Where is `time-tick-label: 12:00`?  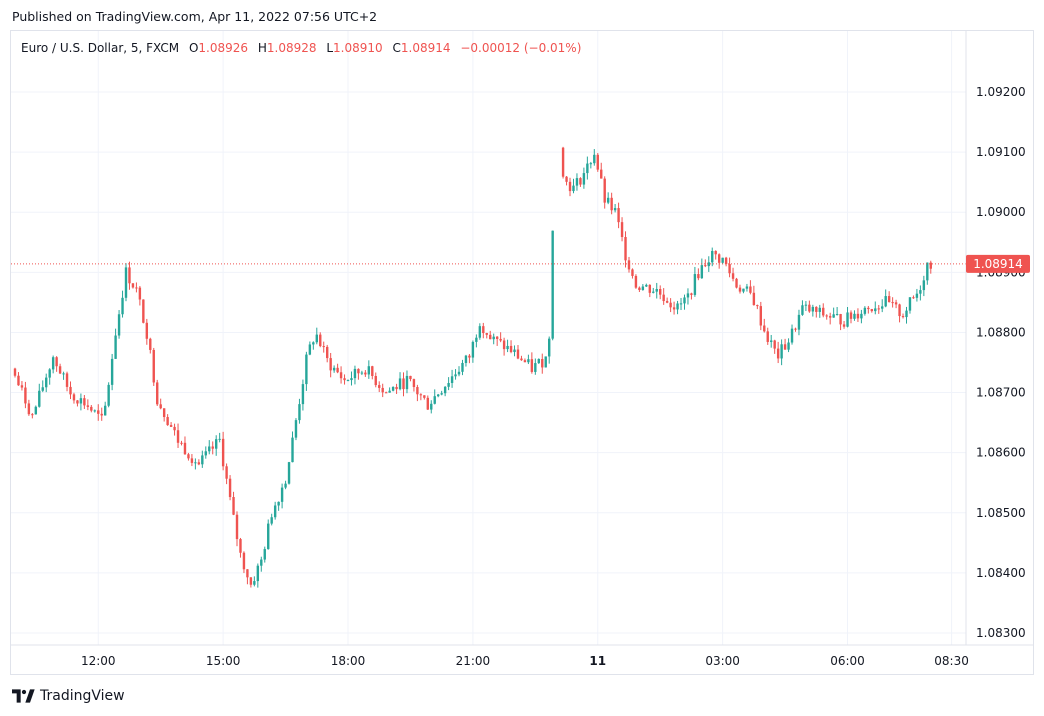
time-tick-label: 12:00 is located at coordinates (98, 661).